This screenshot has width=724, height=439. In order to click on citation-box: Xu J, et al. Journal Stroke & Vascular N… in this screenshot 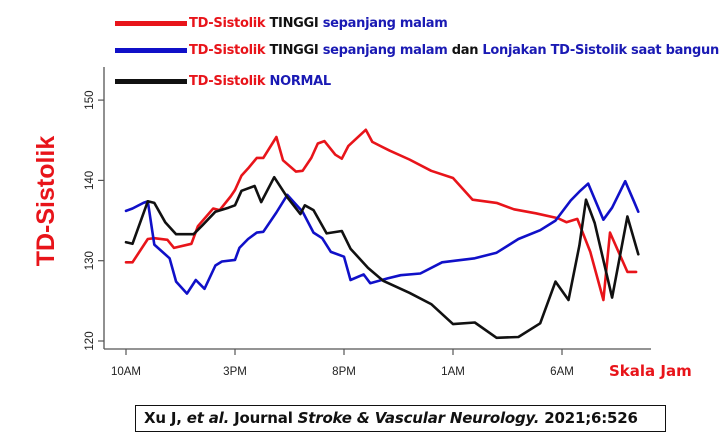, I will do `click(400, 418)`.